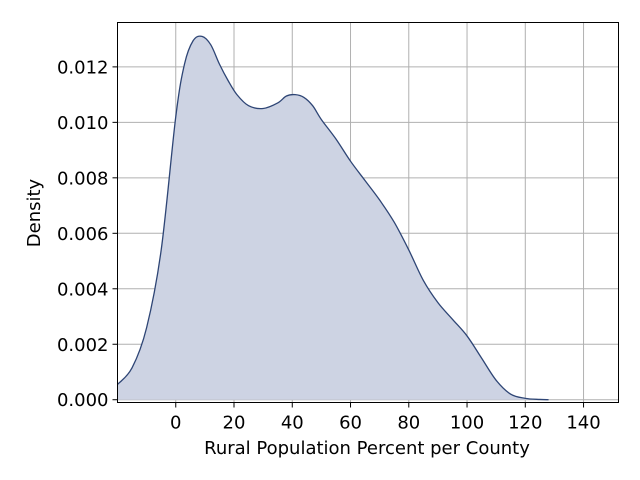  What do you see at coordinates (525, 423) in the screenshot?
I see `x-tick-label: 120` at bounding box center [525, 423].